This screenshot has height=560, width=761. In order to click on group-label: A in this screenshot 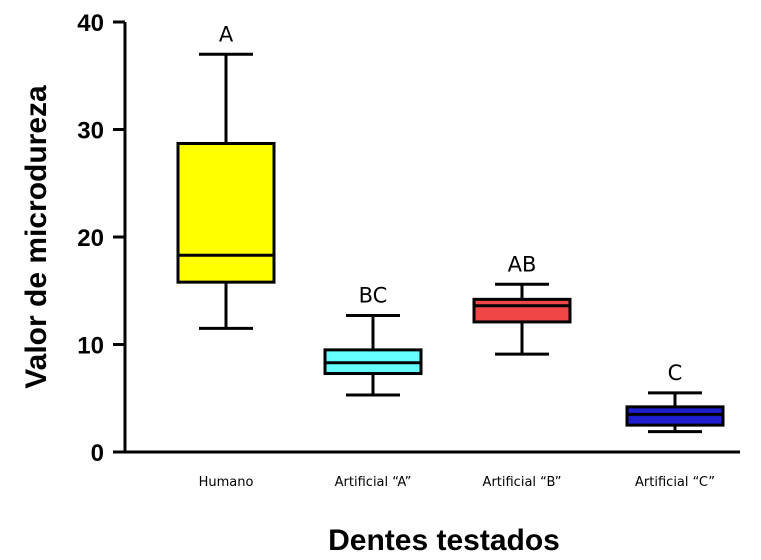, I will do `click(226, 34)`.